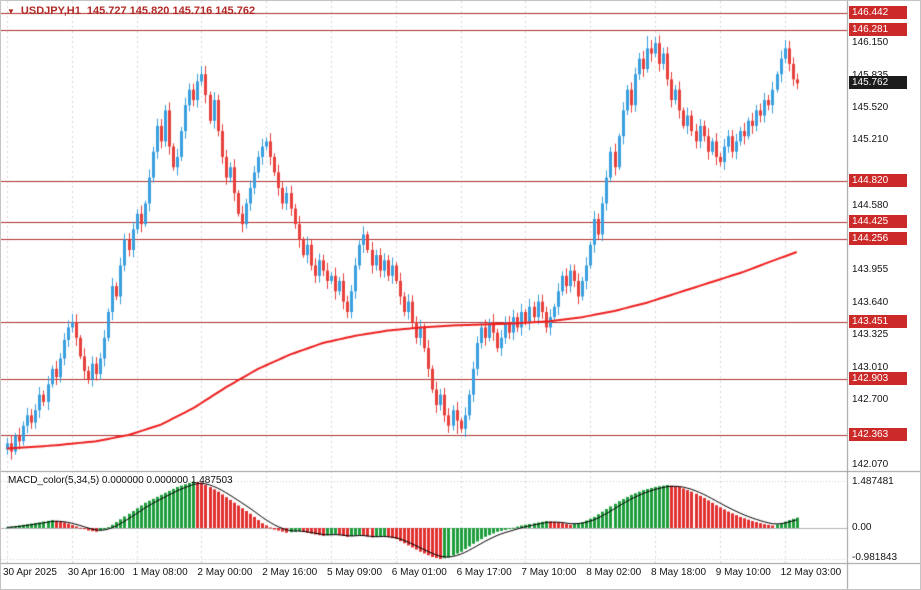 Image resolution: width=921 pixels, height=590 pixels. What do you see at coordinates (160, 572) in the screenshot?
I see `time-label: 1 May 08:00` at bounding box center [160, 572].